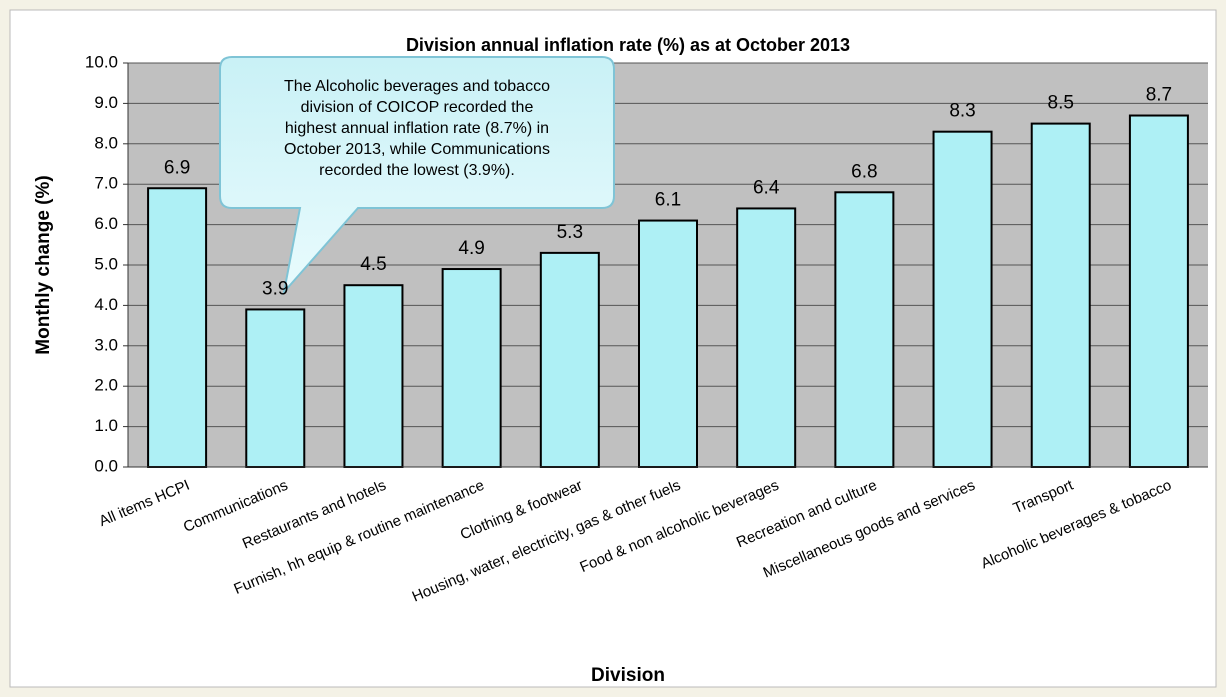  What do you see at coordinates (668, 200) in the screenshot?
I see `data-label: 6.1` at bounding box center [668, 200].